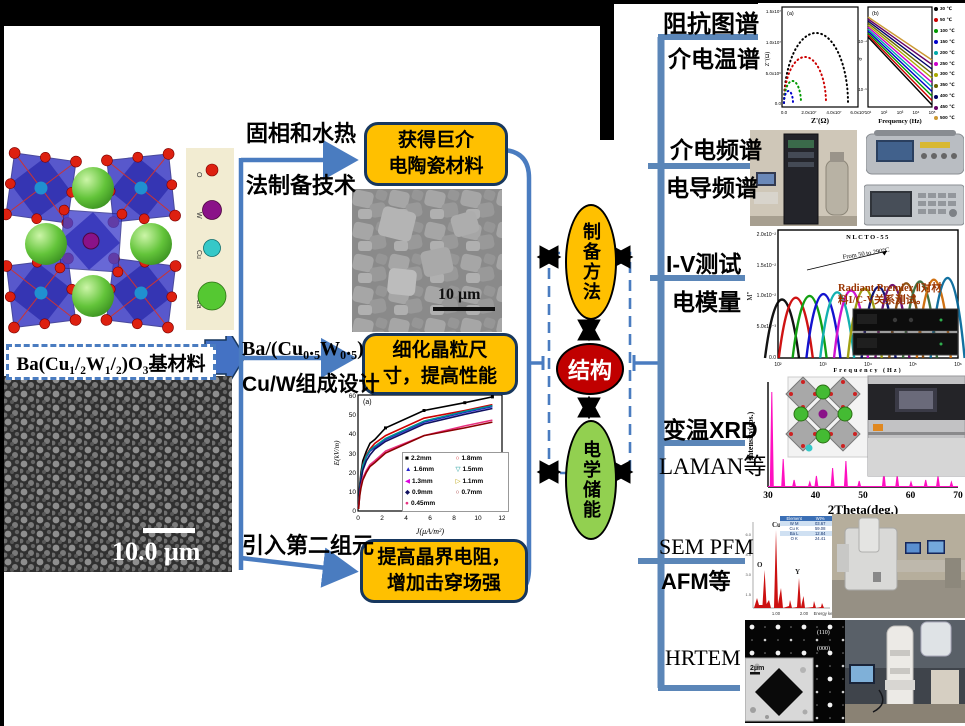  I want to click on ej-legend-item: ◆ 0.9mm, so click(430, 492).